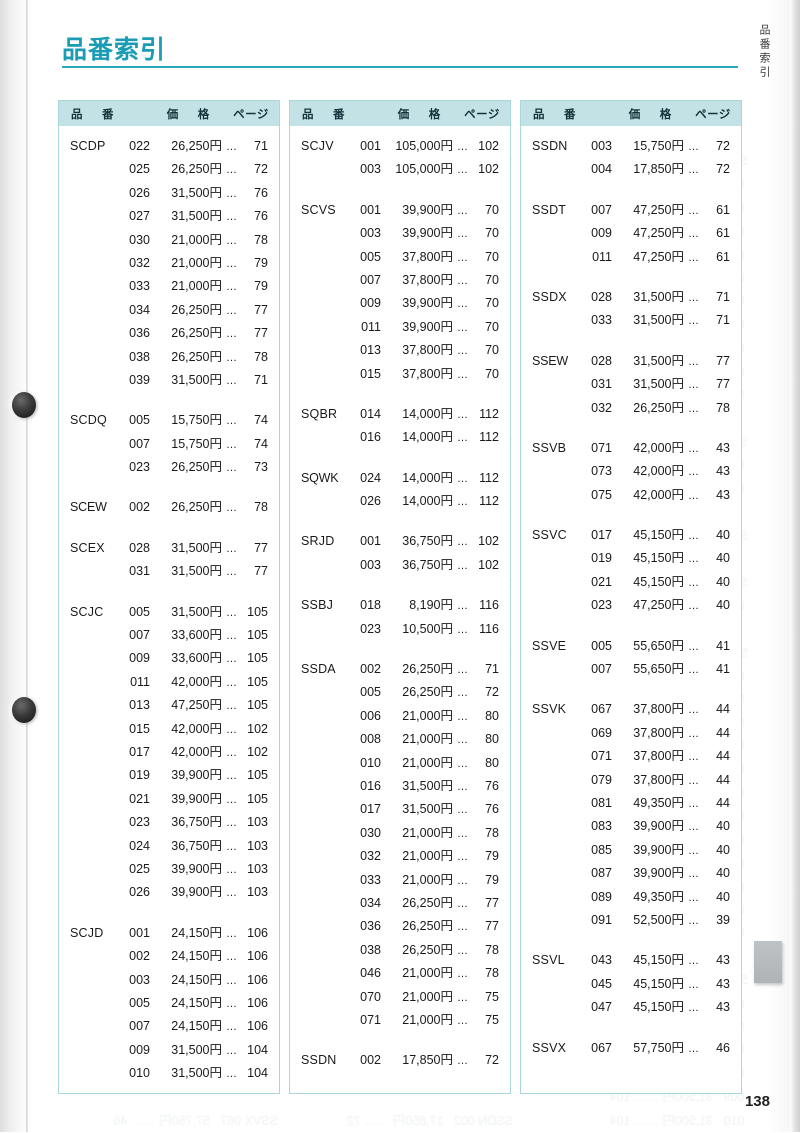 The width and height of the screenshot is (800, 1133). Describe the element at coordinates (631, 605) in the screenshot. I see `index-row: 023 47,250円 ……… 40` at that location.